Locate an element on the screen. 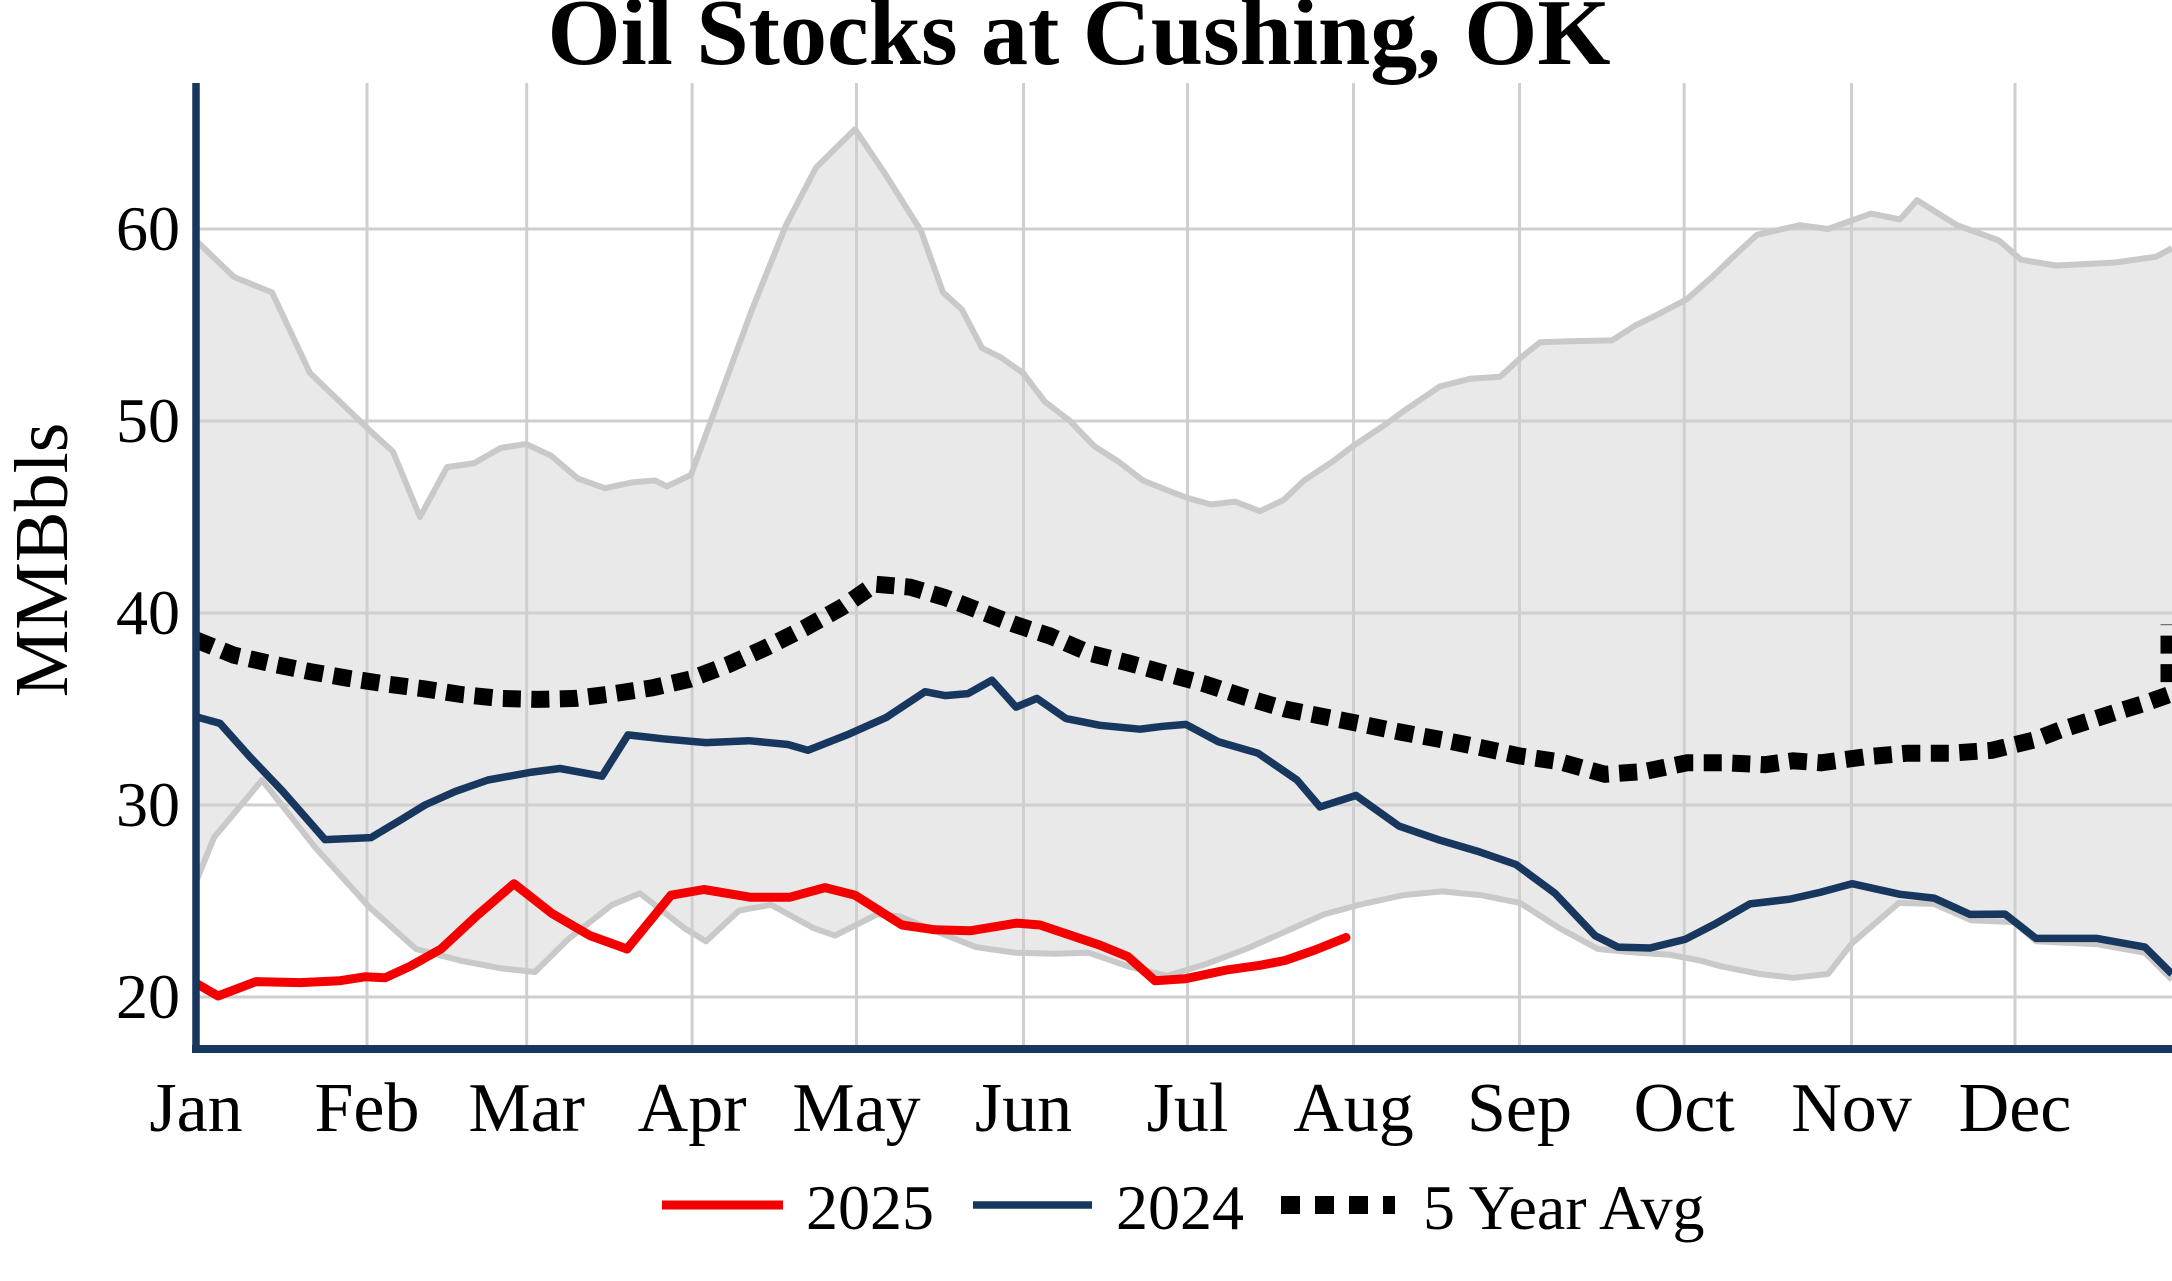 The image size is (2172, 1281). svg-text: Jan is located at coordinates (195, 1108).